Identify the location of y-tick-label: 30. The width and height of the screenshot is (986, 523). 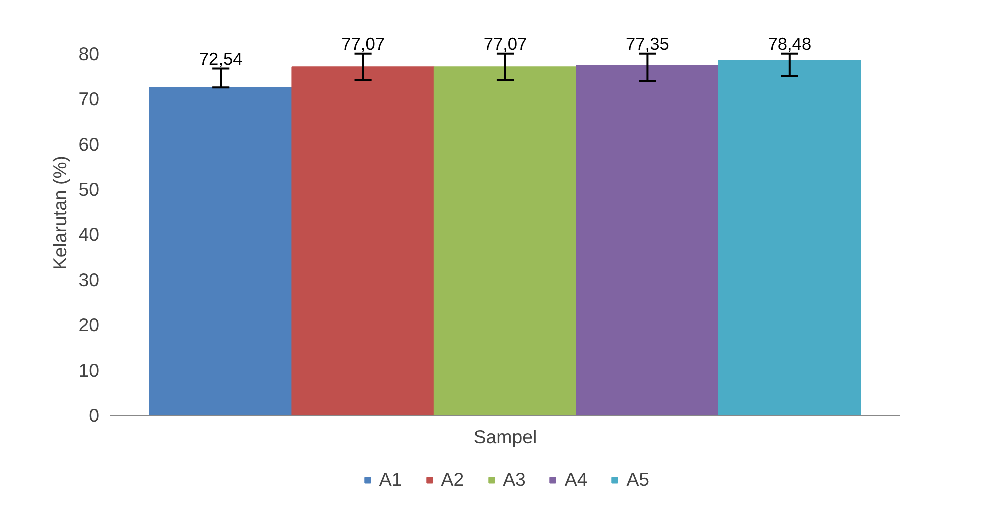
(89, 279).